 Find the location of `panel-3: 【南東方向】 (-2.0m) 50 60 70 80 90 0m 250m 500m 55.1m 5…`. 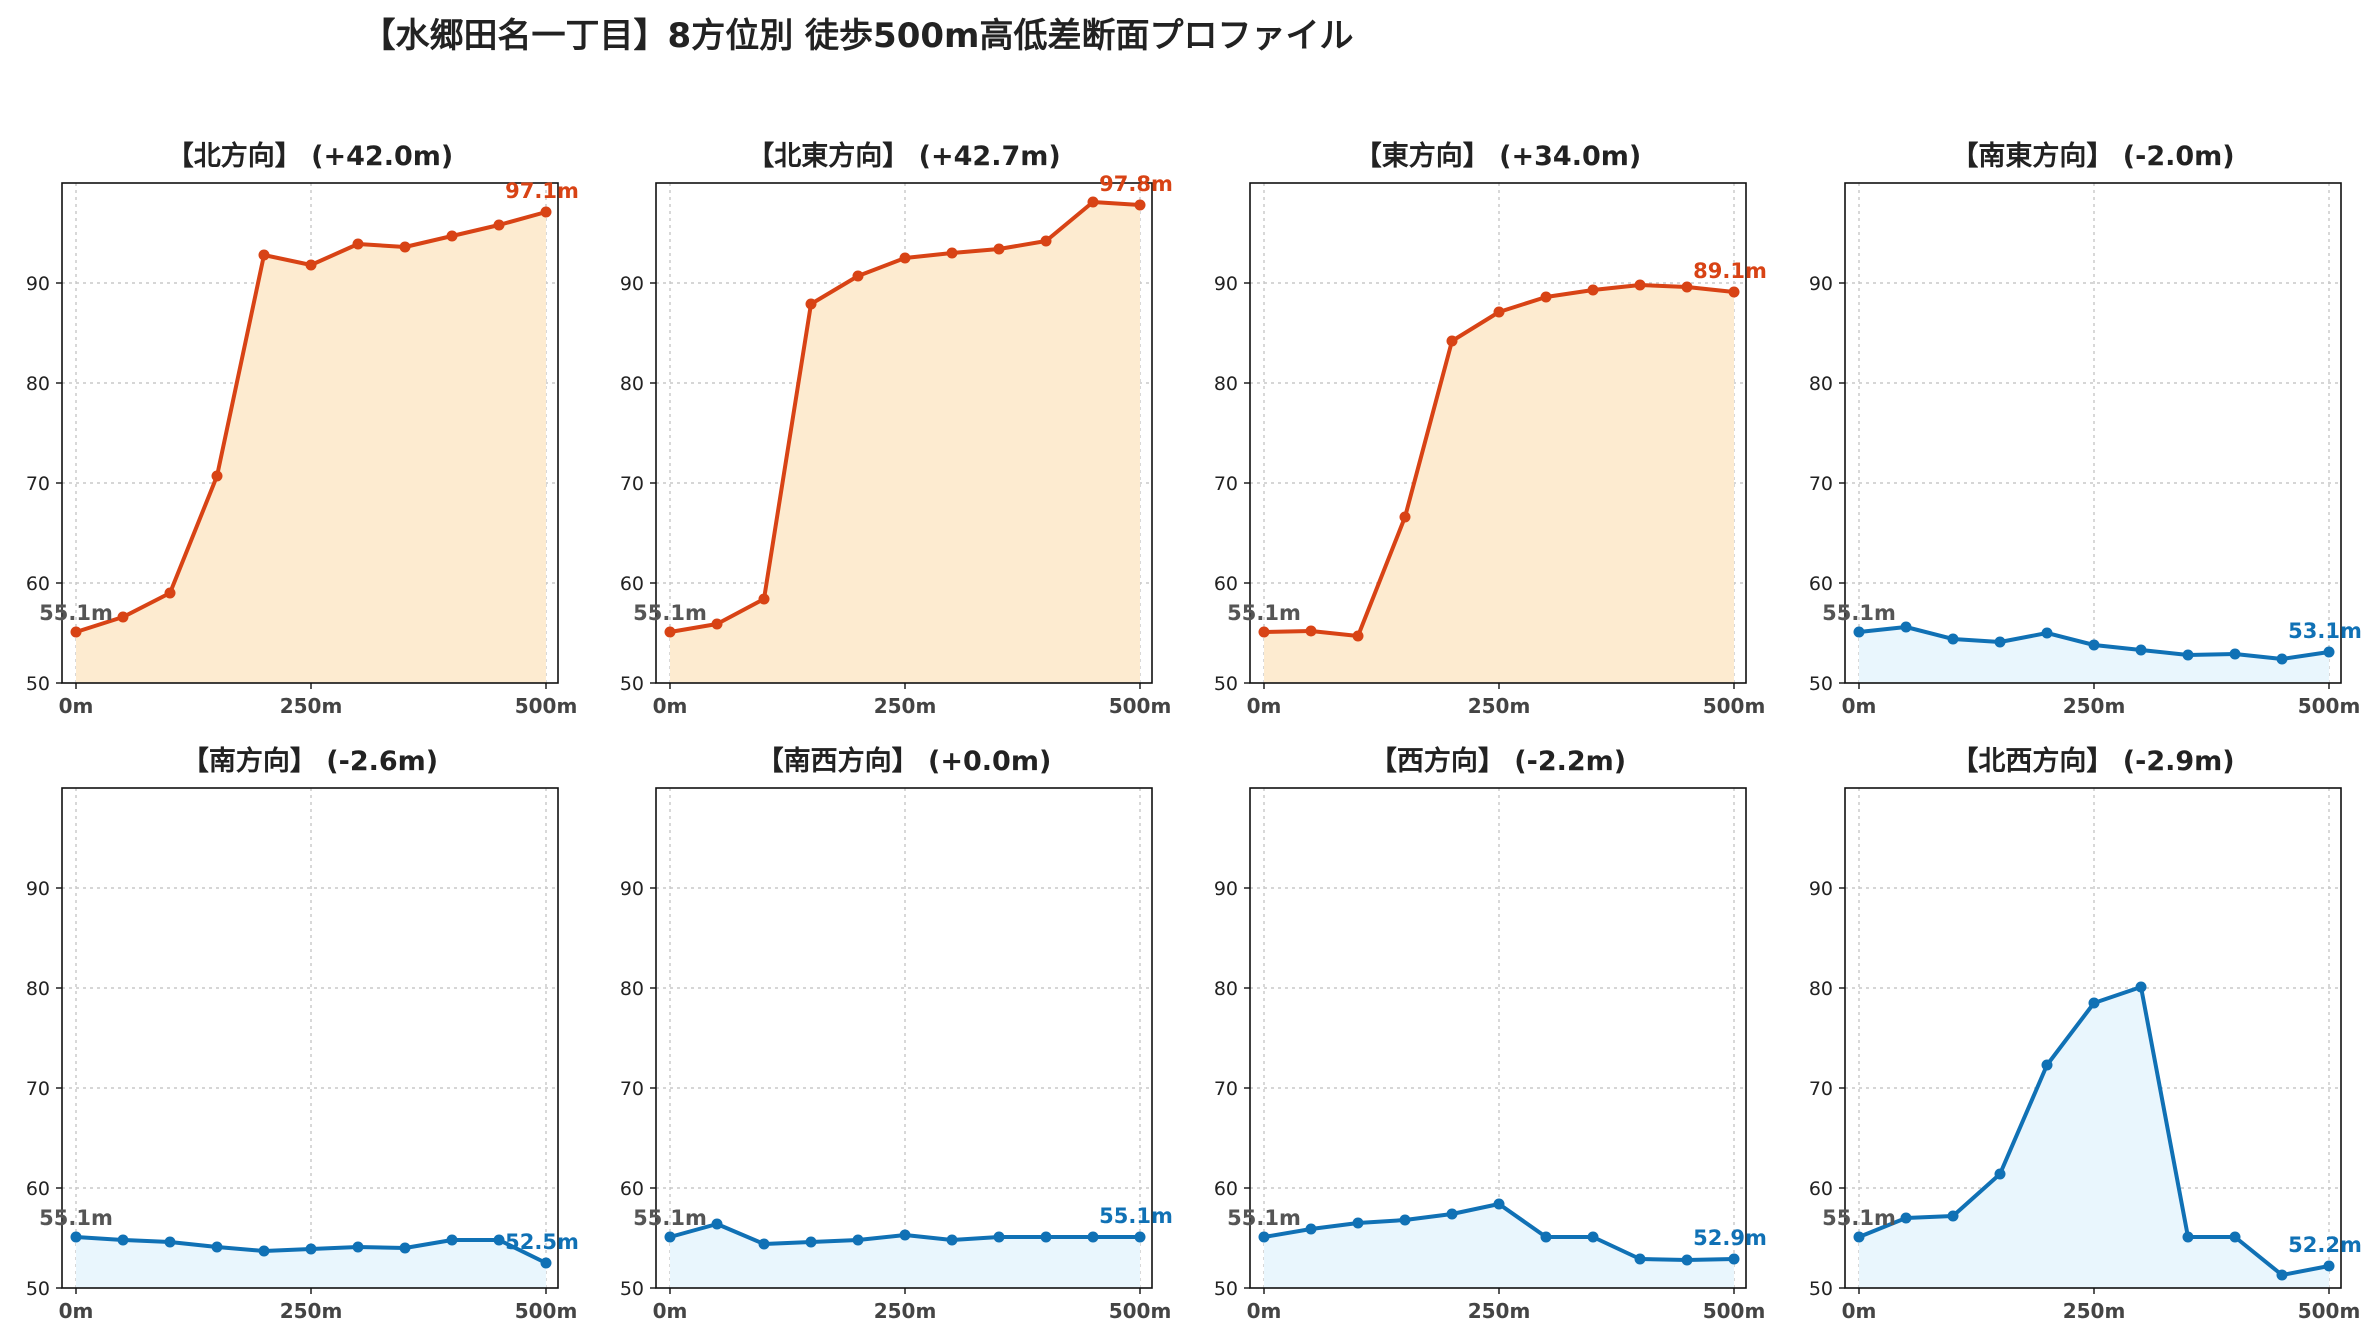

panel-3: 【南東方向】 (-2.0m) 50 60 70 80 90 0m 250m 500m 55.1m 5… is located at coordinates (2085, 429).